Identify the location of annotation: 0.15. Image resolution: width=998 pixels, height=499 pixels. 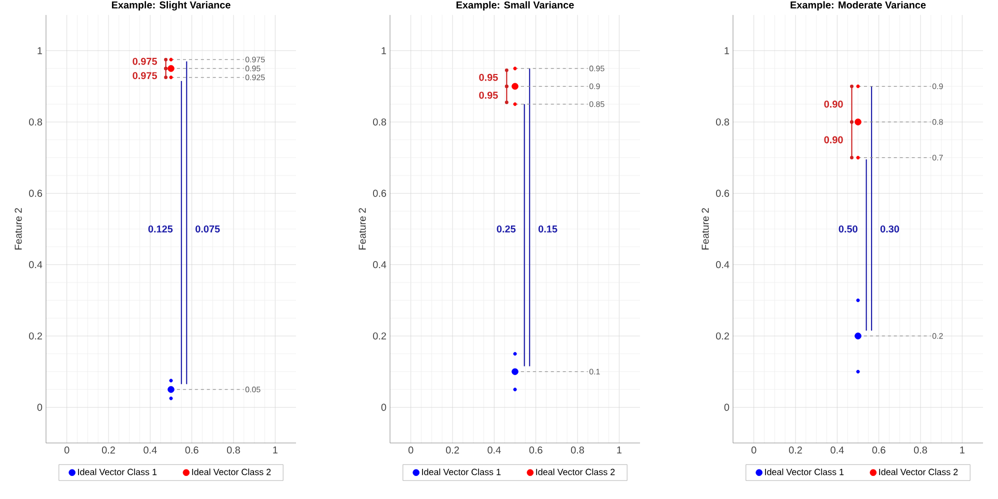
(548, 229).